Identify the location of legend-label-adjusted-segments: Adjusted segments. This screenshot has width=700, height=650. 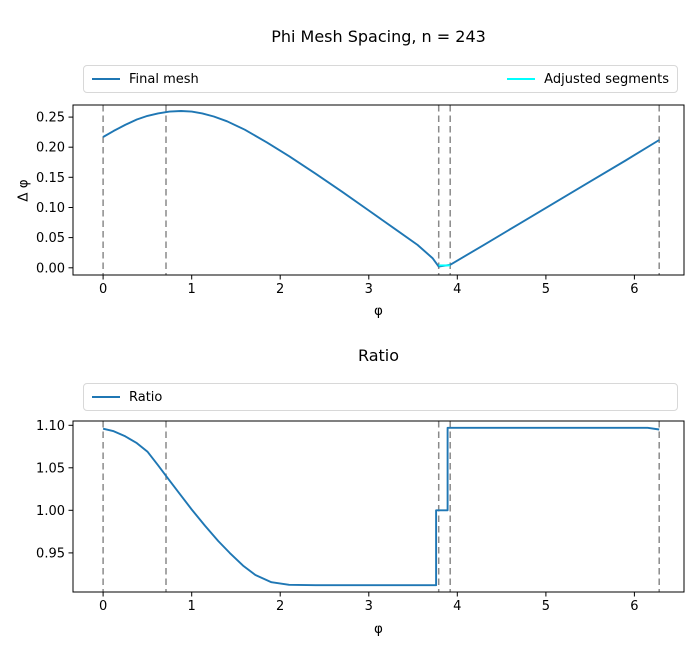
(606, 79).